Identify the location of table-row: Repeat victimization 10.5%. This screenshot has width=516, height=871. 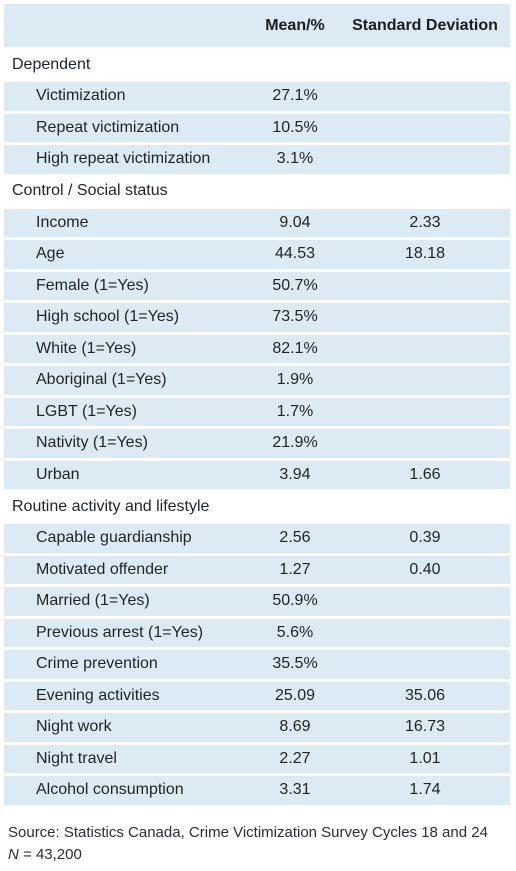
(257, 127).